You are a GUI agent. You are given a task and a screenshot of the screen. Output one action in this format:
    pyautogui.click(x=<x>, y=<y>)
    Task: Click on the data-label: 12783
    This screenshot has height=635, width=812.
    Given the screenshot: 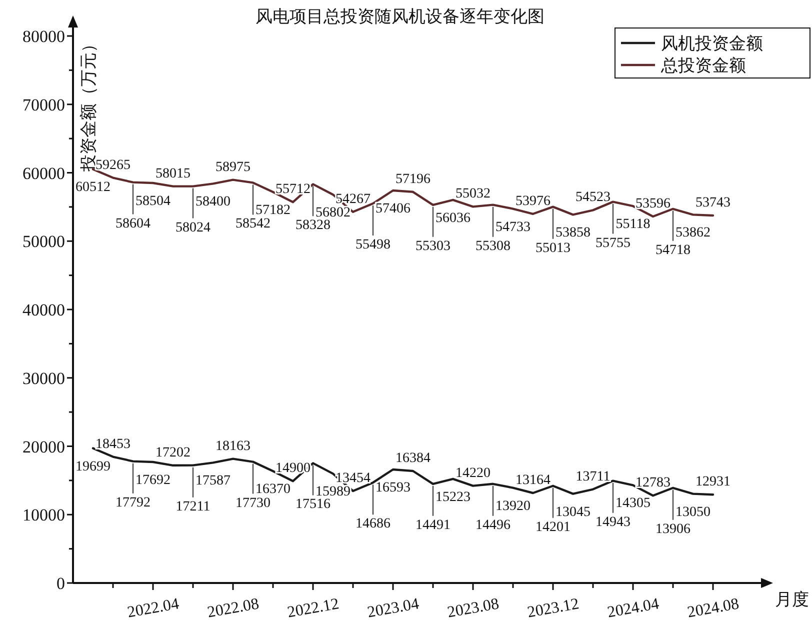 What is the action you would take?
    pyautogui.click(x=653, y=483)
    